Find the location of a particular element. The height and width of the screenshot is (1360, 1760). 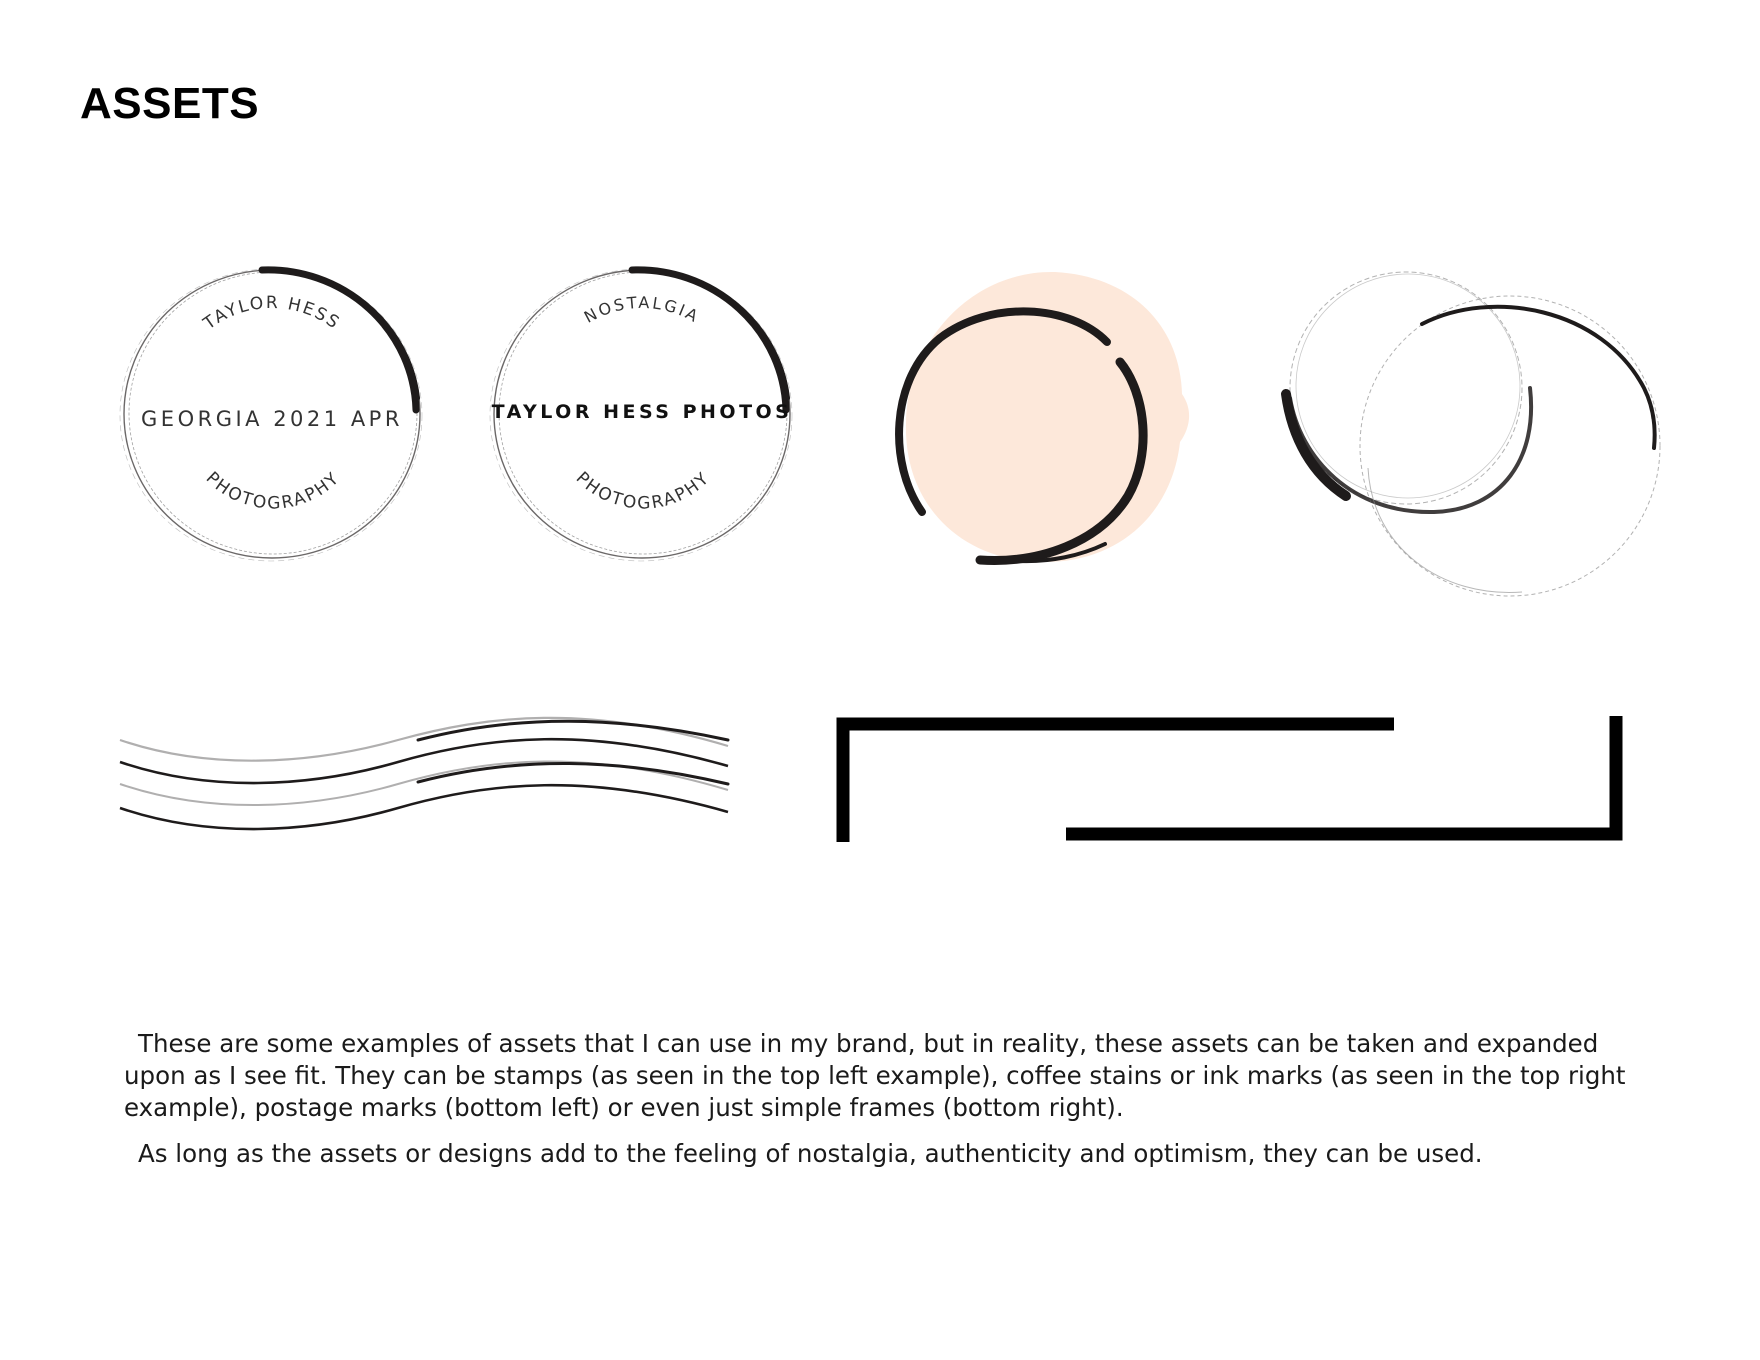

frame-asset is located at coordinates (1231, 781).